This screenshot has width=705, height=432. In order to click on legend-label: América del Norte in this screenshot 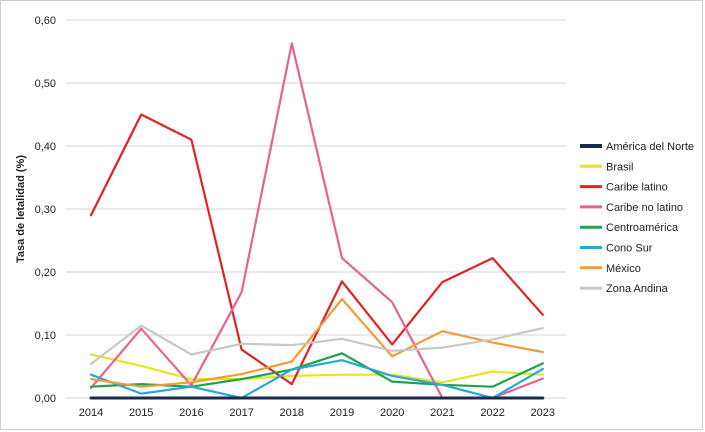, I will do `click(650, 147)`.